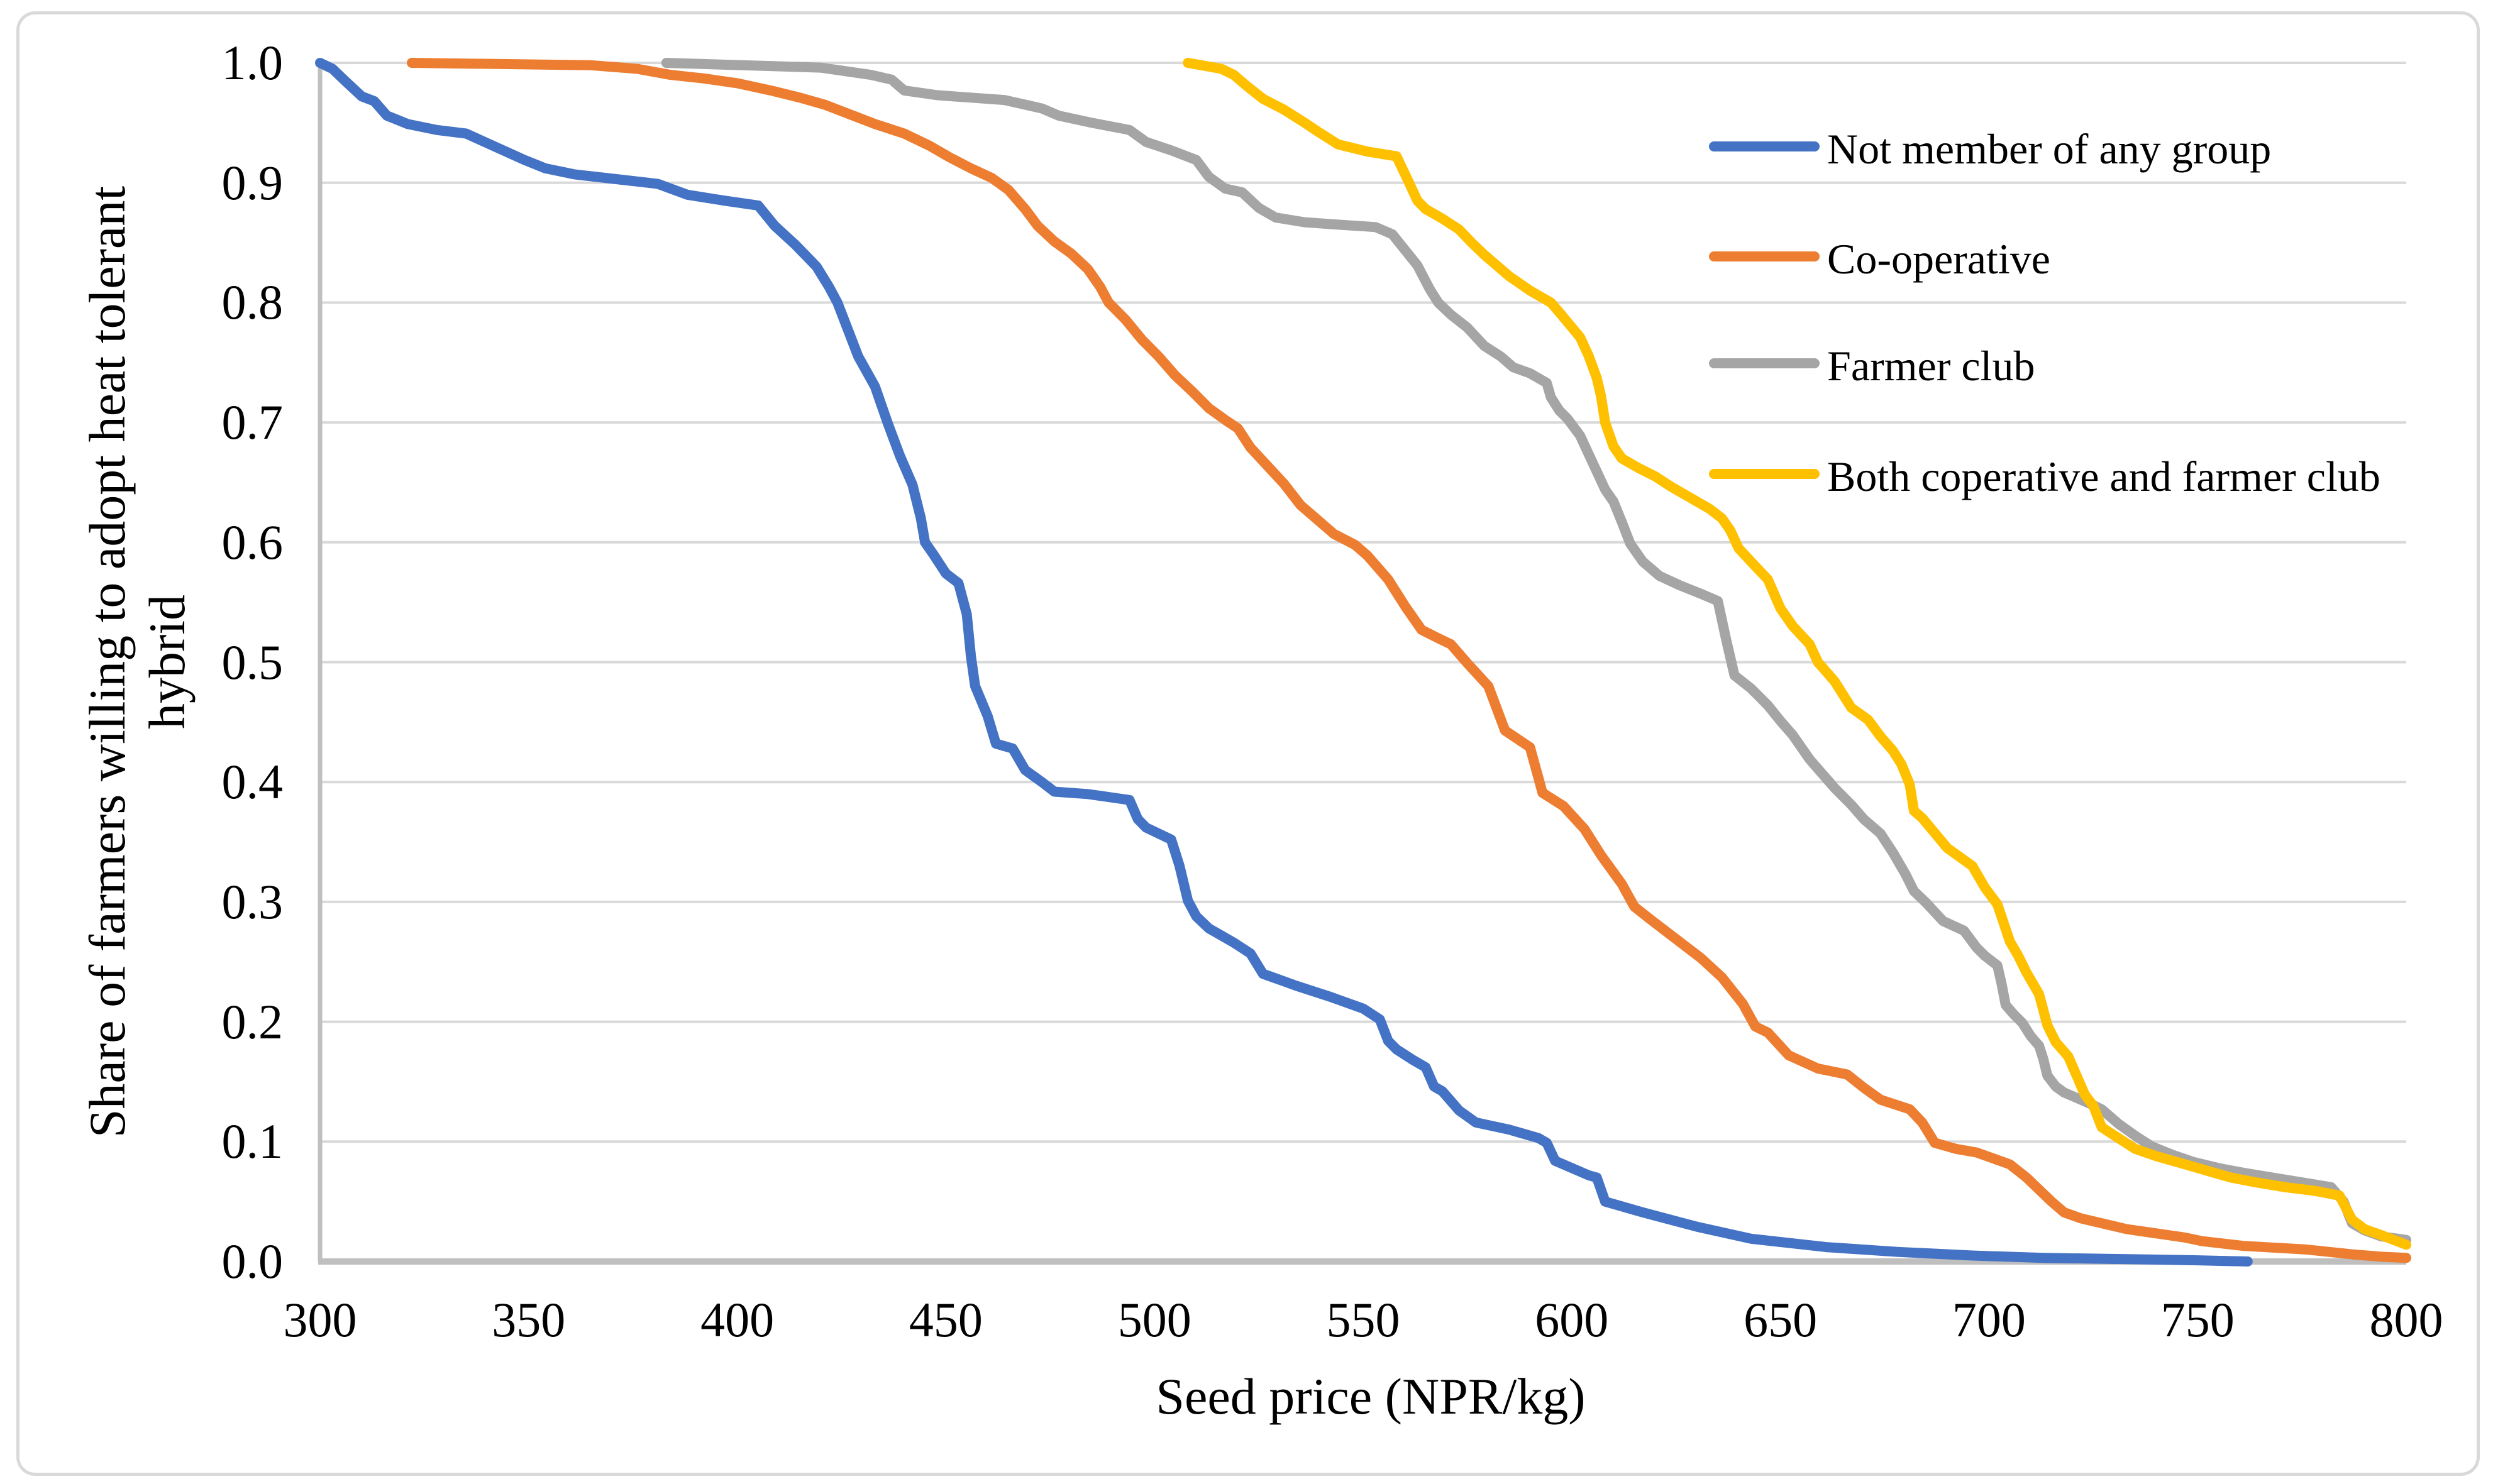  What do you see at coordinates (252, 1021) in the screenshot?
I see `y-tick-label-0.2: 0.2` at bounding box center [252, 1021].